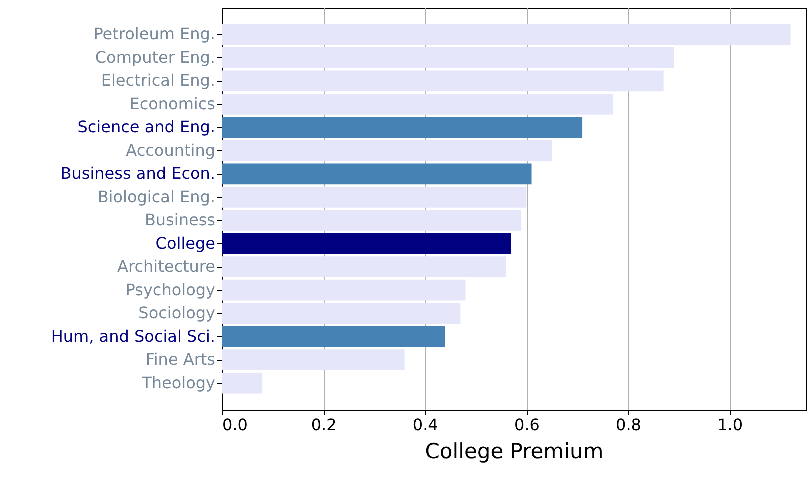 The image size is (807, 483). I want to click on y-tick-label: Psychology, so click(171, 290).